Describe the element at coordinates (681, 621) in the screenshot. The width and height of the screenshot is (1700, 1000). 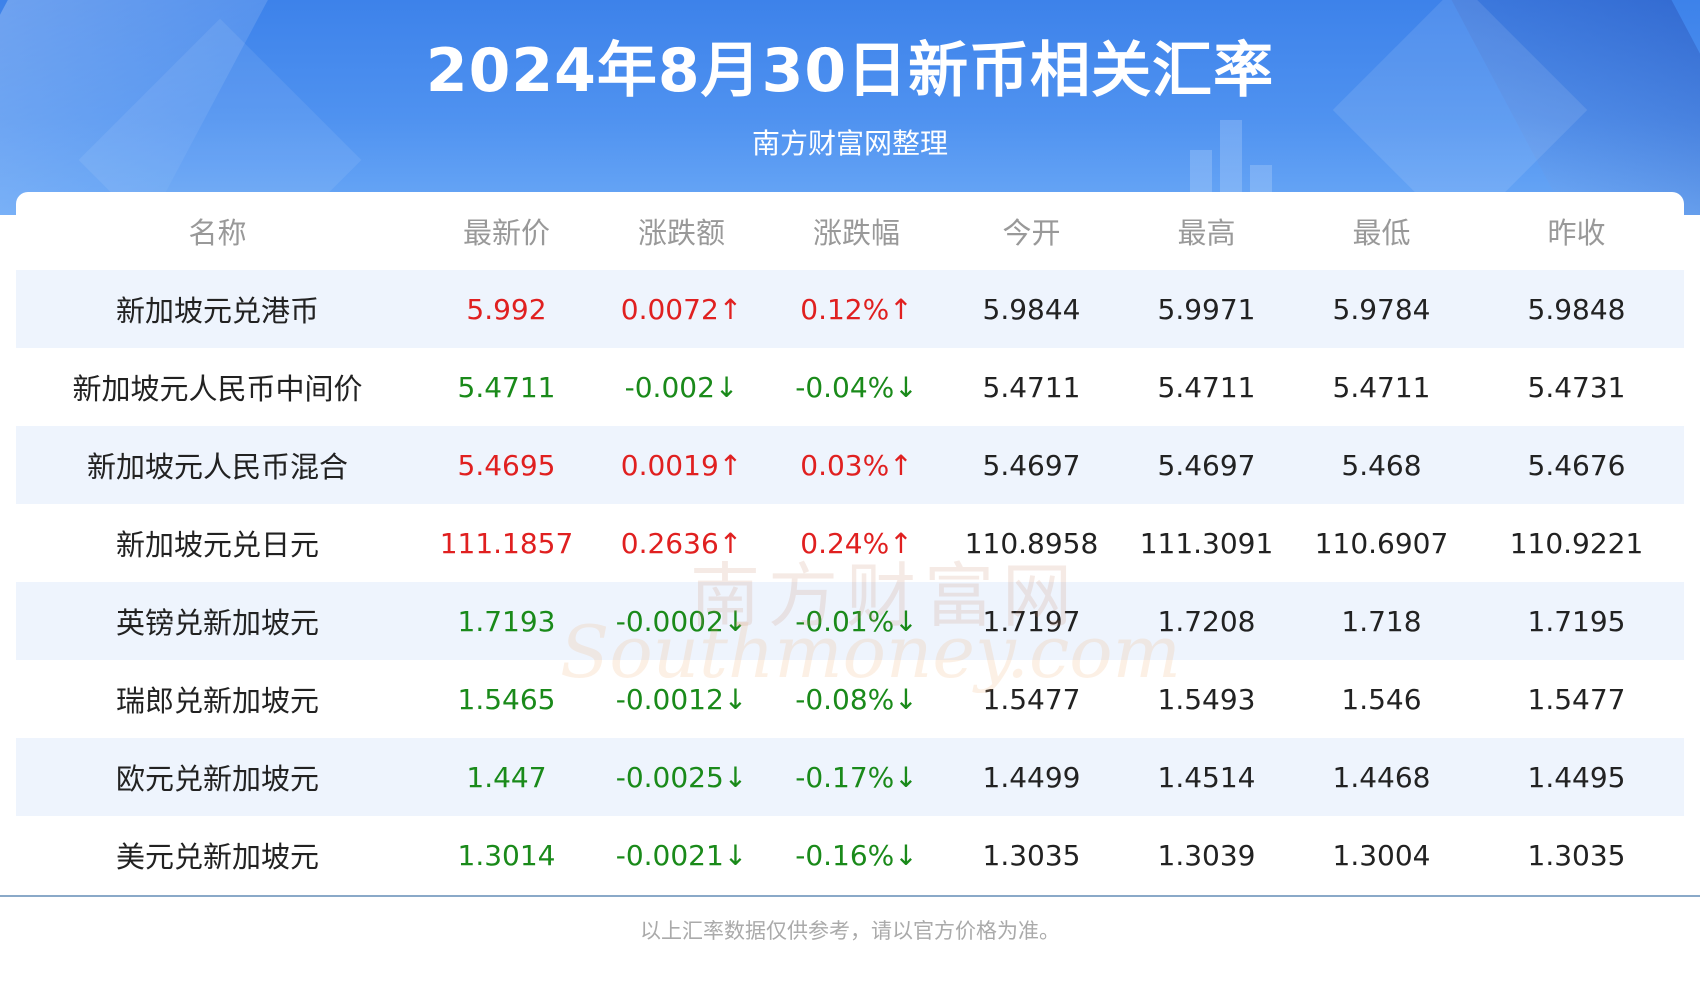
I see `cell-change: -0.0002↓` at that location.